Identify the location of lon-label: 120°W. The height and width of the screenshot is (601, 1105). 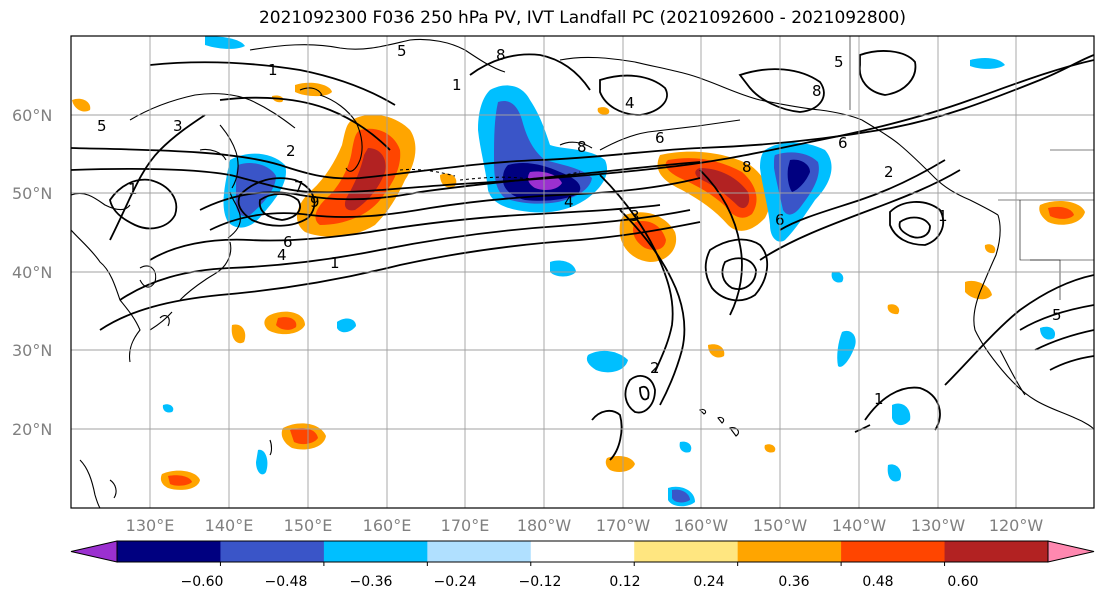
(1016, 525).